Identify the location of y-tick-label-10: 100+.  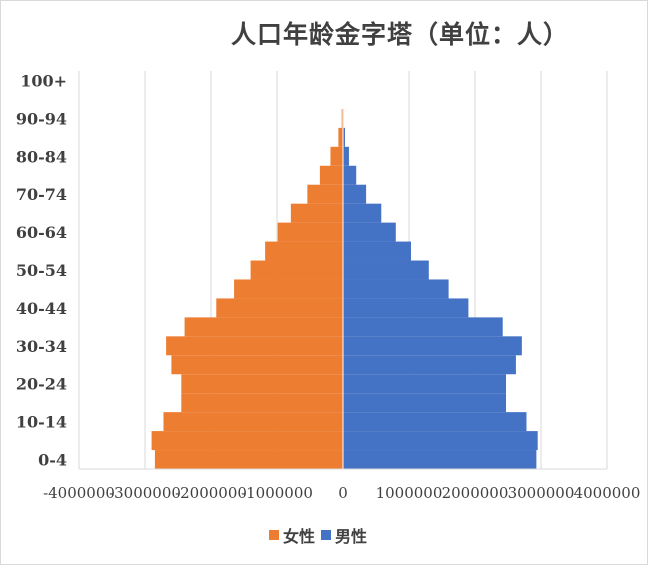
(43, 80).